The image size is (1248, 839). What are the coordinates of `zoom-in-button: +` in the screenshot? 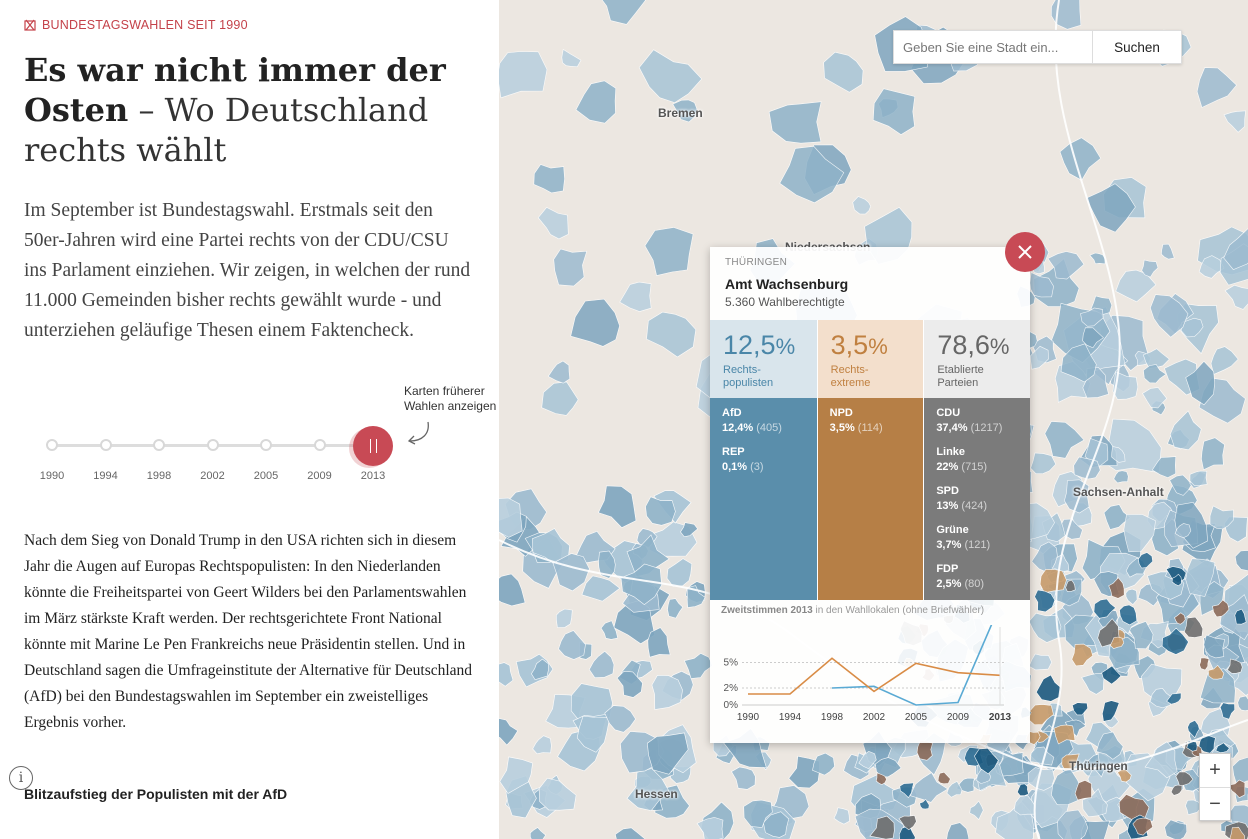 It's located at (1215, 770).